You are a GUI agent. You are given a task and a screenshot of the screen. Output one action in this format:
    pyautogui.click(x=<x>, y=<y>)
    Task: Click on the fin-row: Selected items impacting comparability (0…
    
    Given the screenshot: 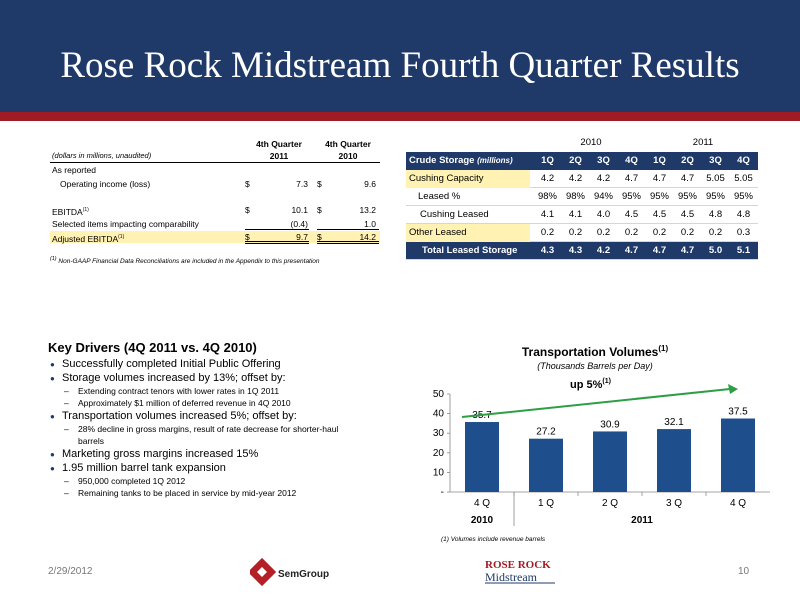 What is the action you would take?
    pyautogui.click(x=215, y=224)
    